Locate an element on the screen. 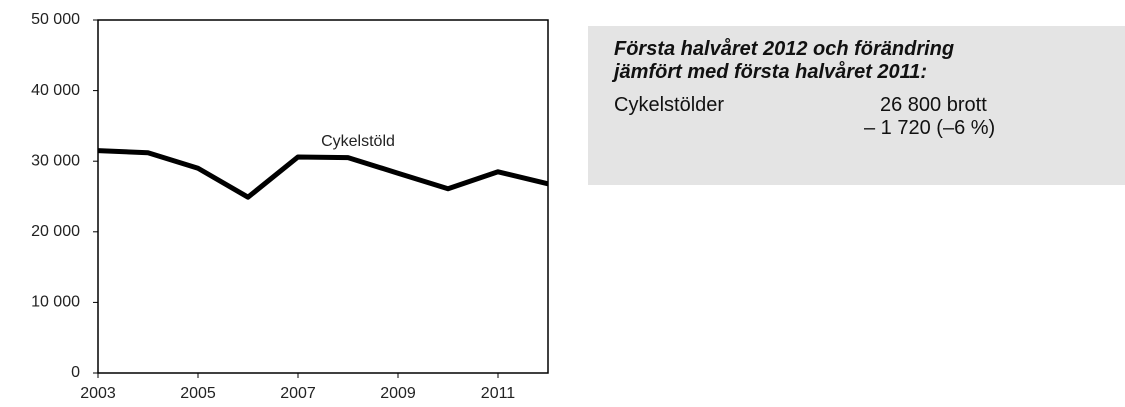 This screenshot has width=1125, height=407. info-values: 26 800 brott – 1 720 (–6 %) is located at coordinates (929, 117).